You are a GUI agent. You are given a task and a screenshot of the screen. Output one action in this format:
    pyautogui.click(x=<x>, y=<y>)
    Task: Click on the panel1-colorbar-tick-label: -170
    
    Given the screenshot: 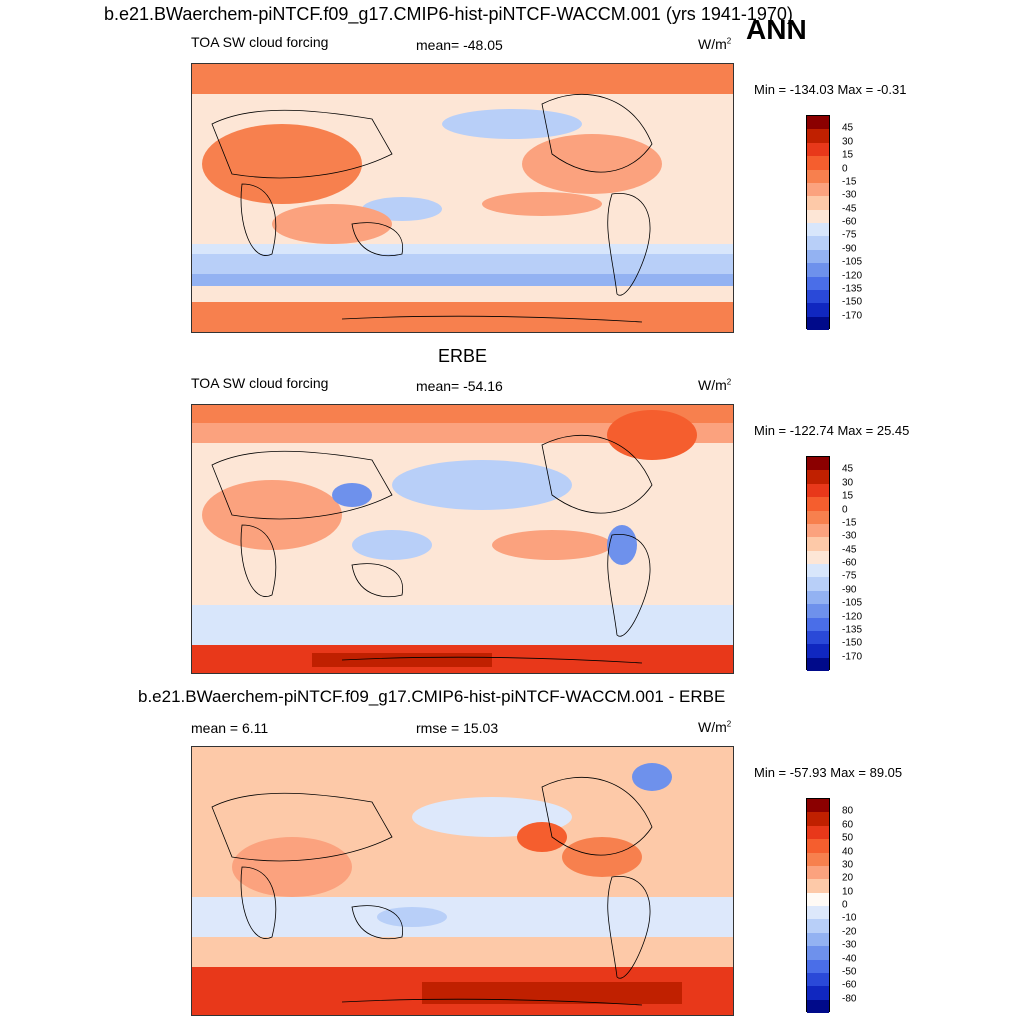 What is the action you would take?
    pyautogui.click(x=852, y=316)
    